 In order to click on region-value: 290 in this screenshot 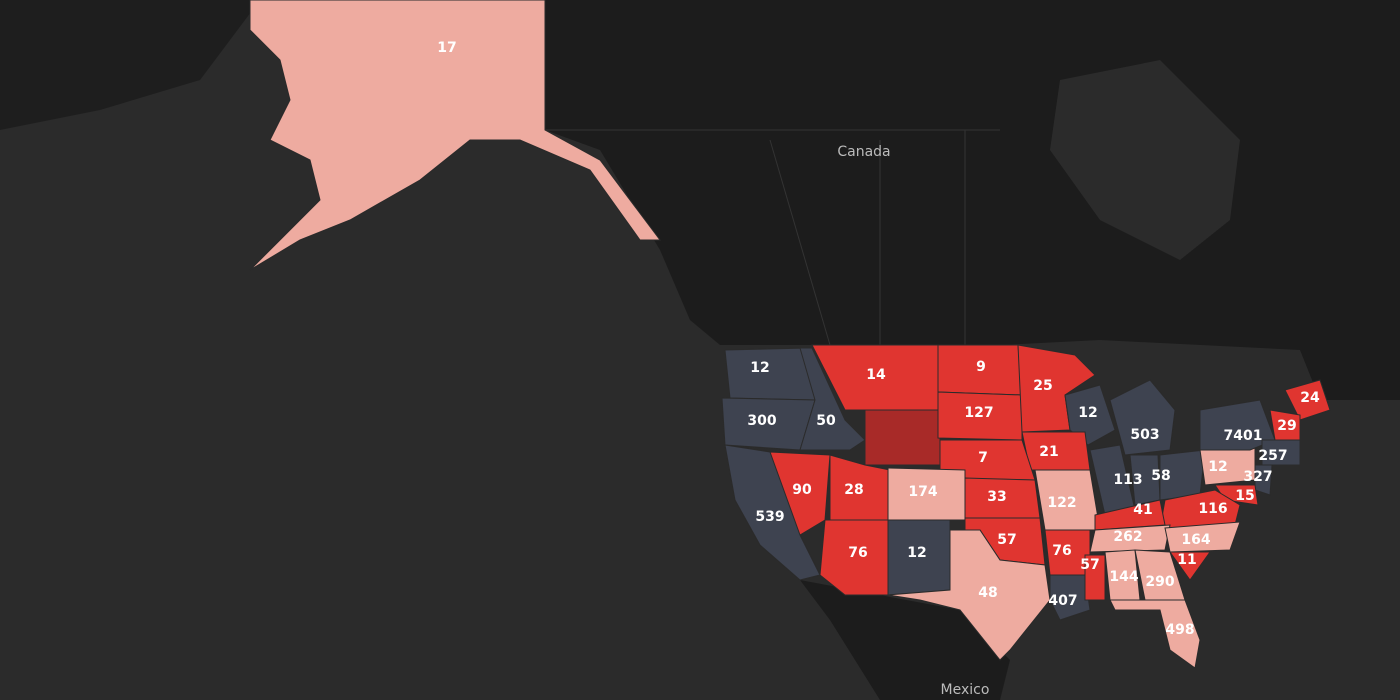, I will do `click(1159, 582)`.